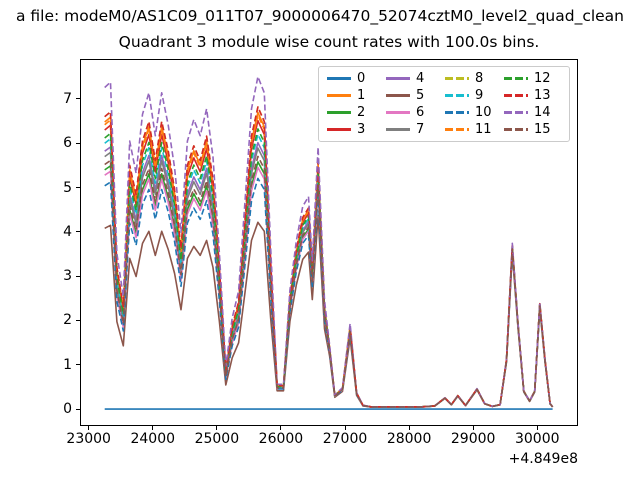 The image size is (640, 480). Describe the element at coordinates (361, 78) in the screenshot. I see `legend-label: 0` at that location.